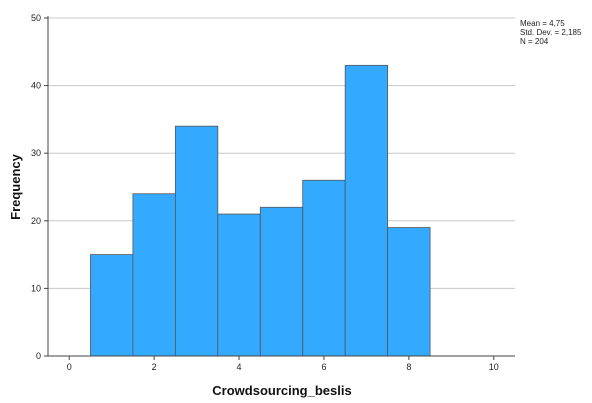 The height and width of the screenshot is (403, 592). Describe the element at coordinates (323, 367) in the screenshot. I see `x-tick-label: 6` at that location.